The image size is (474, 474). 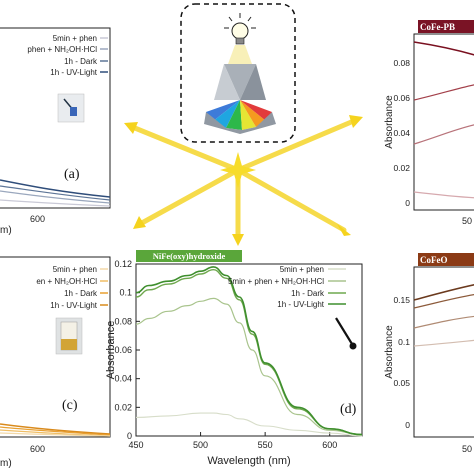 I want to click on panel-c-legend-1: 5min + phen, so click(x=75, y=269).